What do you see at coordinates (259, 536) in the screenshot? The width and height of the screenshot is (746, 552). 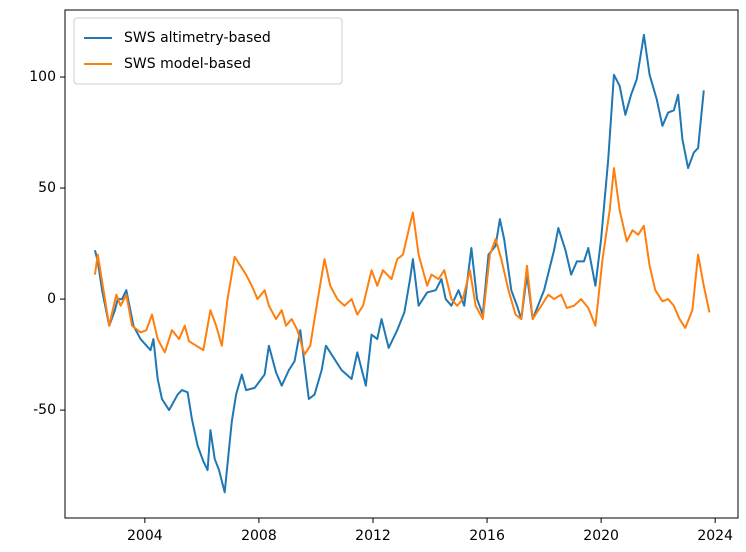 I see `x-tick-label: 2008` at bounding box center [259, 536].